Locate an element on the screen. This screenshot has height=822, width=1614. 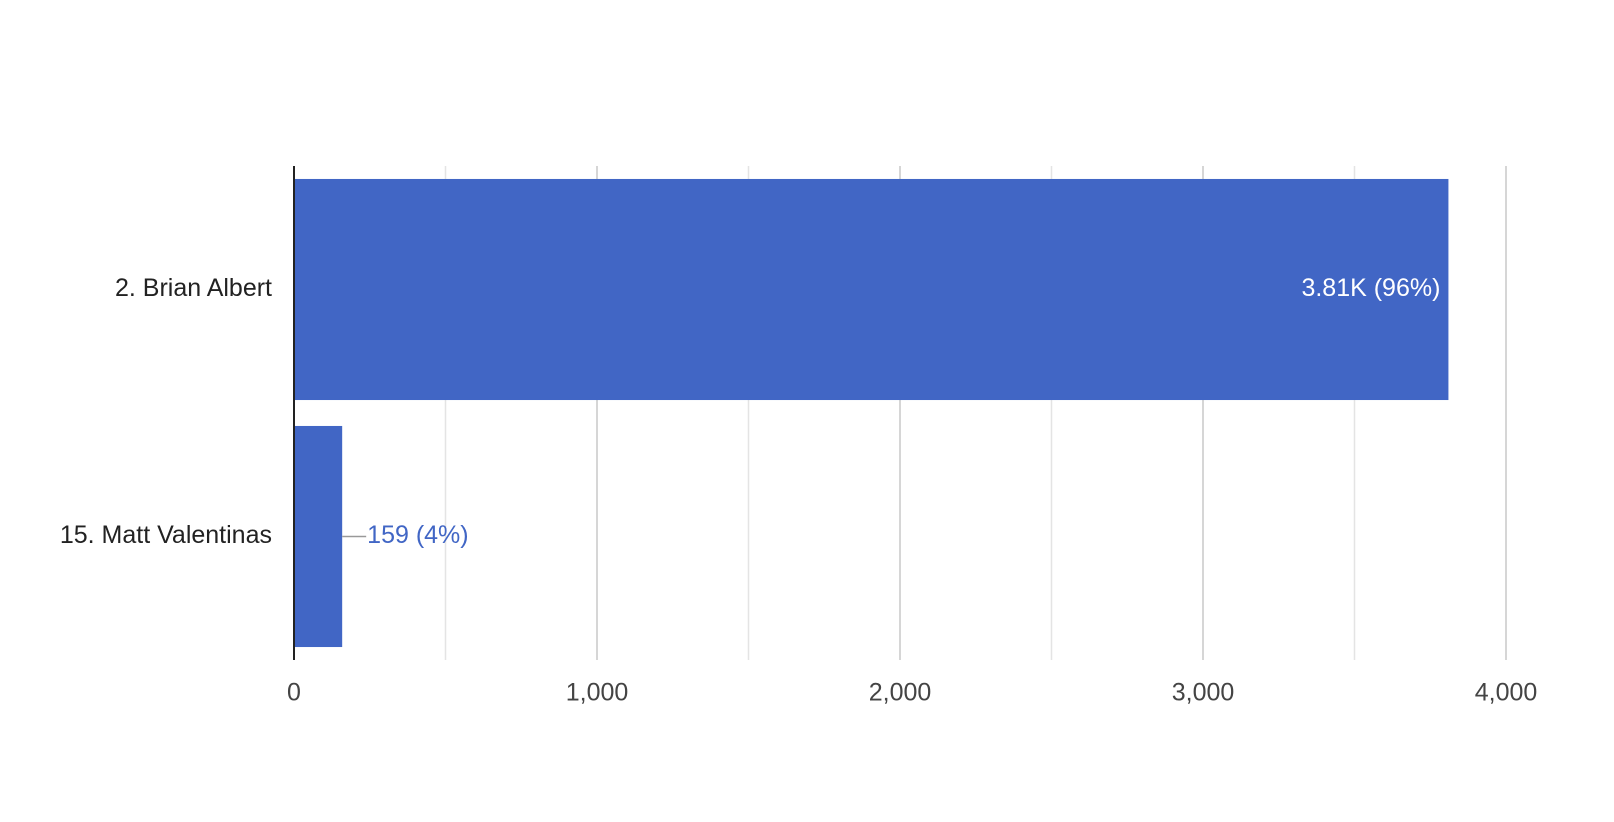
x-tick-label: 2,000 is located at coordinates (900, 693).